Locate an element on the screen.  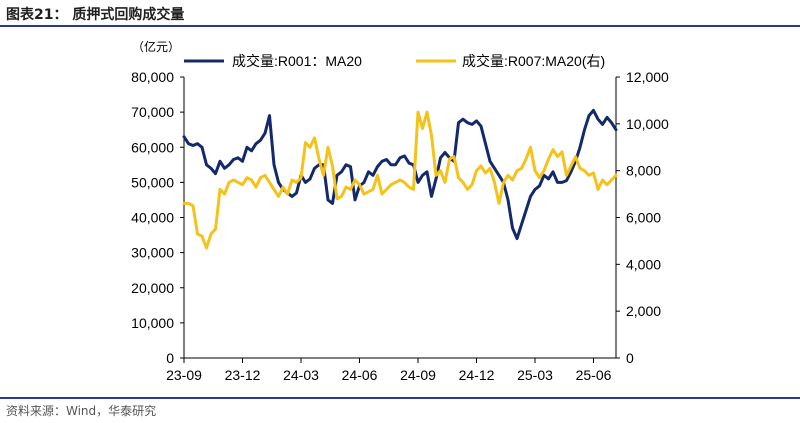
left-tick-label: 60,000 is located at coordinates (152, 147).